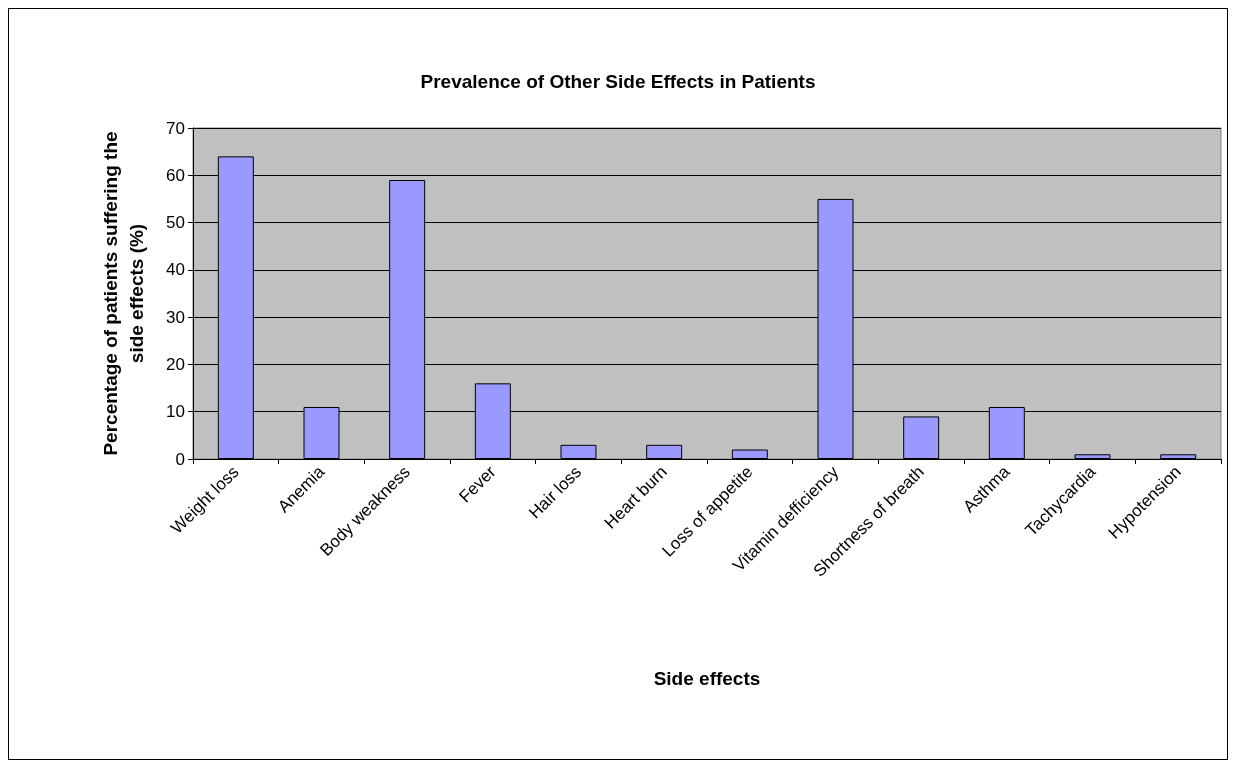  I want to click on y-axis-title: Percentage of patients suffering the side effects (%), so click(123, 293).